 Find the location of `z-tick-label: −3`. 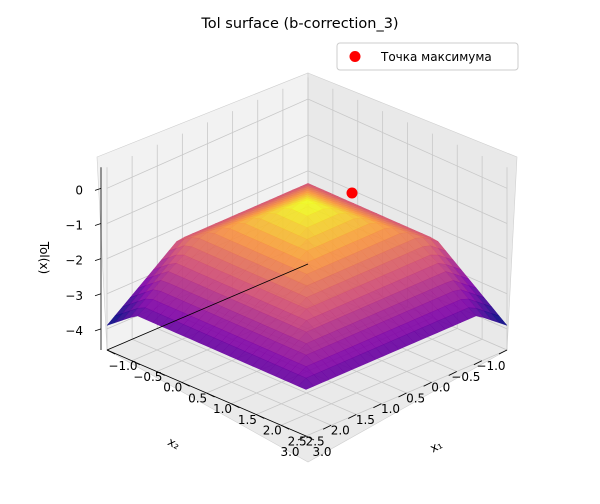

z-tick-label: −3 is located at coordinates (74, 296).